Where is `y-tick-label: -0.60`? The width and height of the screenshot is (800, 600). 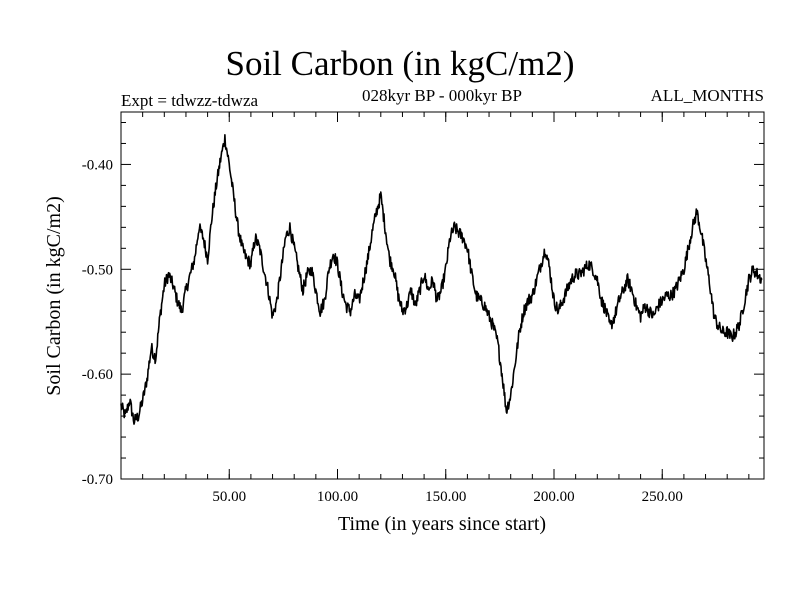
y-tick-label: -0.60 is located at coordinates (97, 375).